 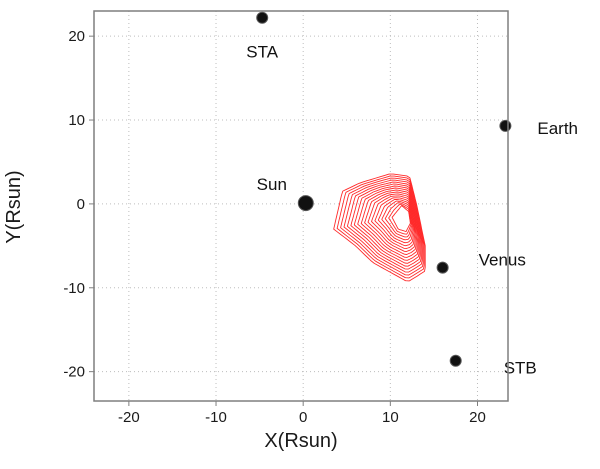 What do you see at coordinates (455, 360) in the screenshot?
I see `stb-marker` at bounding box center [455, 360].